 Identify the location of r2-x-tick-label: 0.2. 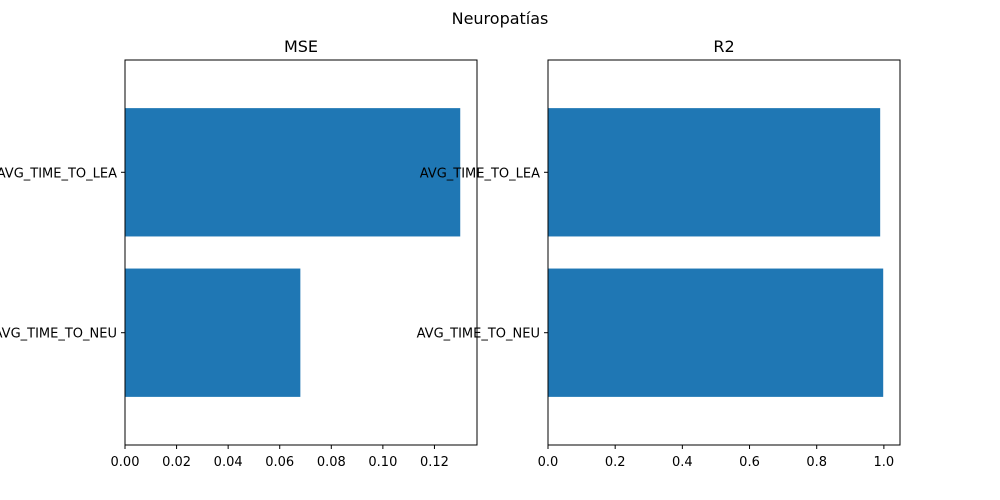
(615, 462).